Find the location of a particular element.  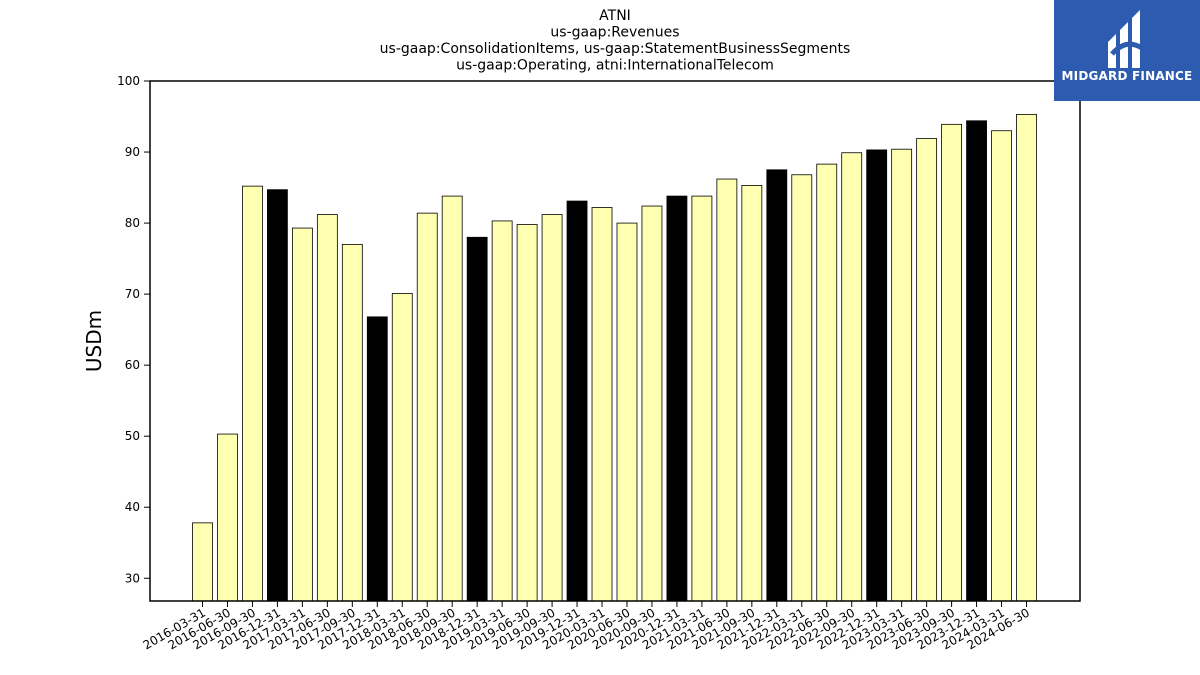

y-tick-label: 40 is located at coordinates (132, 507).